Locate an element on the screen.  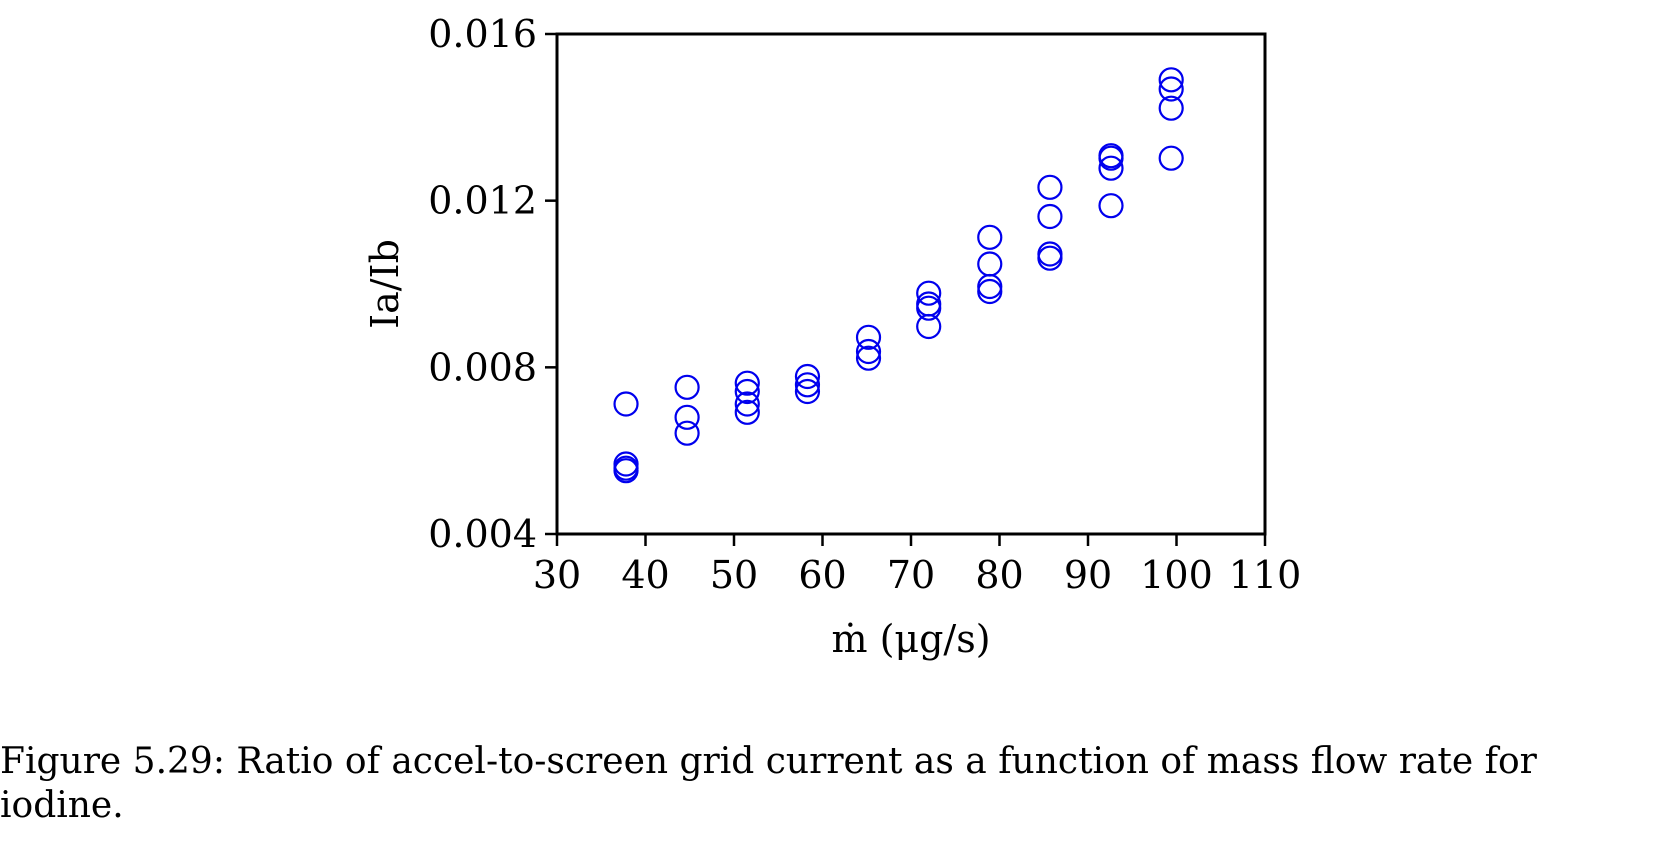
x-tick-label: 80 is located at coordinates (999, 575).